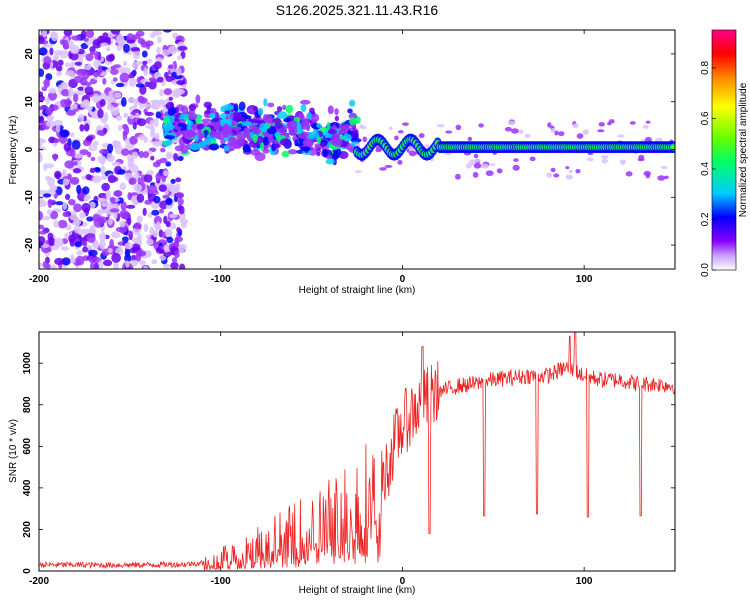  I want to click on snr-y-tick-label: 200, so click(27, 529).